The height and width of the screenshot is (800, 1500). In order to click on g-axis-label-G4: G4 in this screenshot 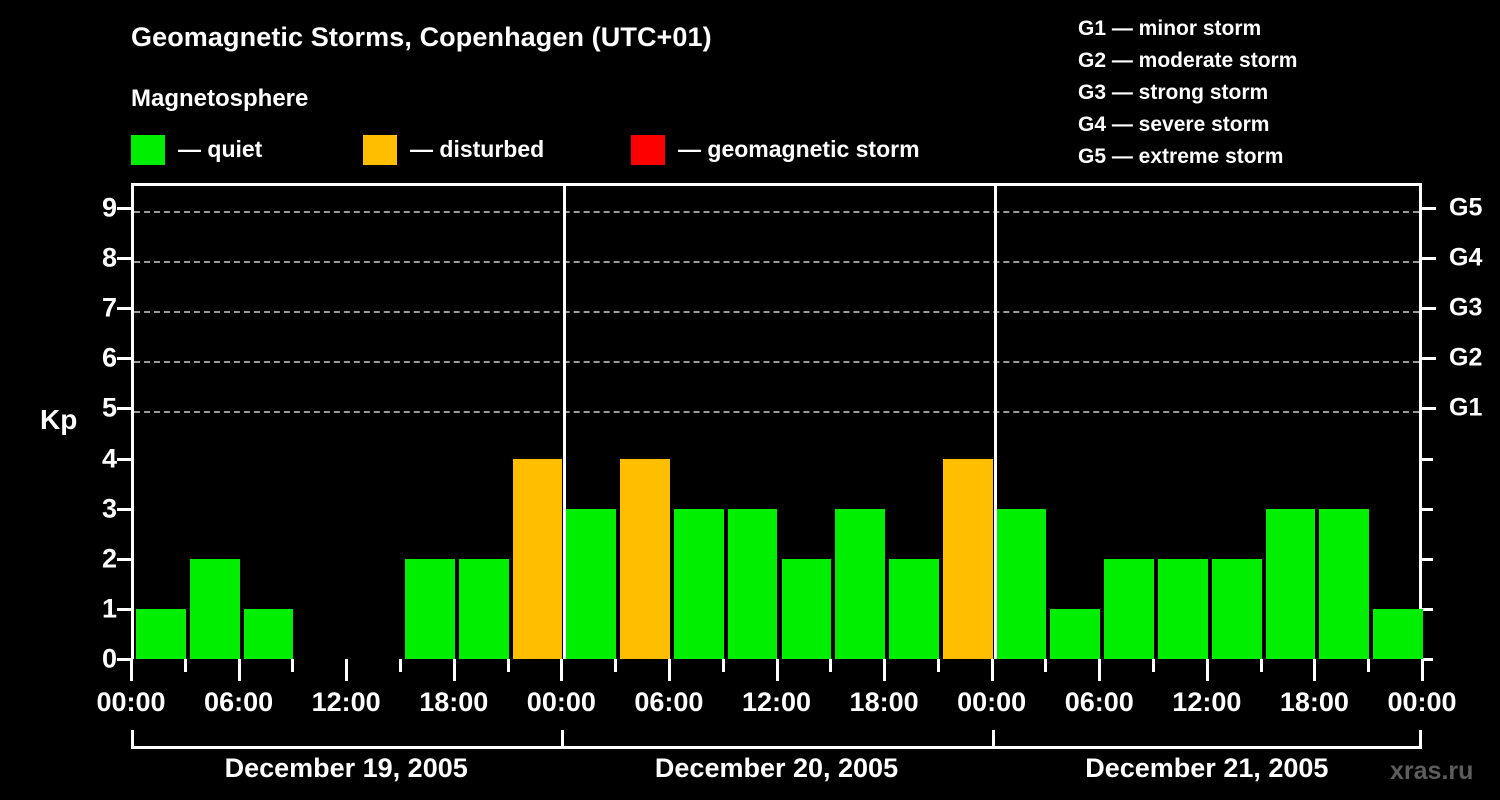, I will do `click(1466, 257)`.